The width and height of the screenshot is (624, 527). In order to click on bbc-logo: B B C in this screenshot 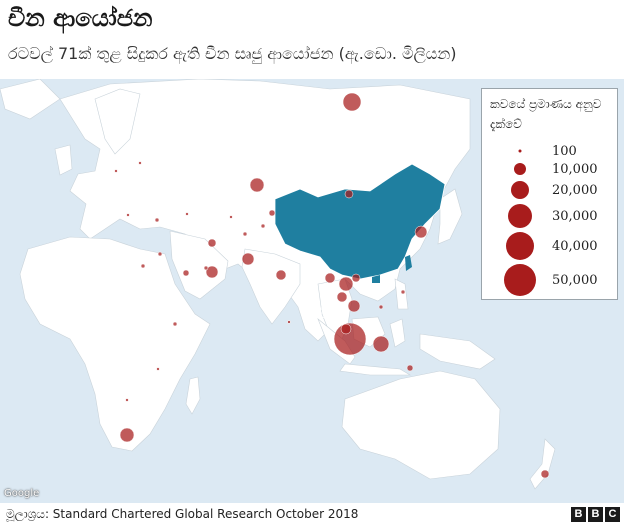, I will do `click(595, 514)`.